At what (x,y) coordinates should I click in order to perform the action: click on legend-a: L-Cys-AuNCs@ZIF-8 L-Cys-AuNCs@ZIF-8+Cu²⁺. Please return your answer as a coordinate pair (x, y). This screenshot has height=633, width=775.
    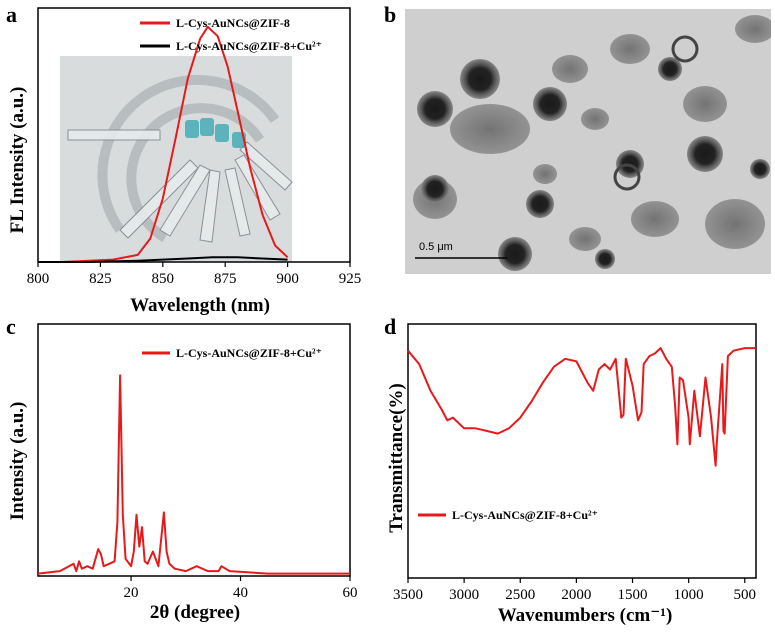
    Looking at the image, I should click on (231, 34).